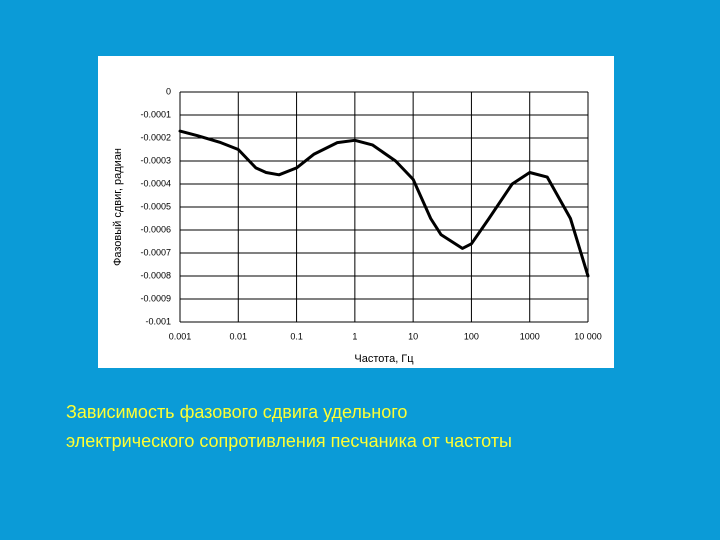 Image resolution: width=720 pixels, height=540 pixels. What do you see at coordinates (413, 336) in the screenshot?
I see `x-tick-label: 10` at bounding box center [413, 336].